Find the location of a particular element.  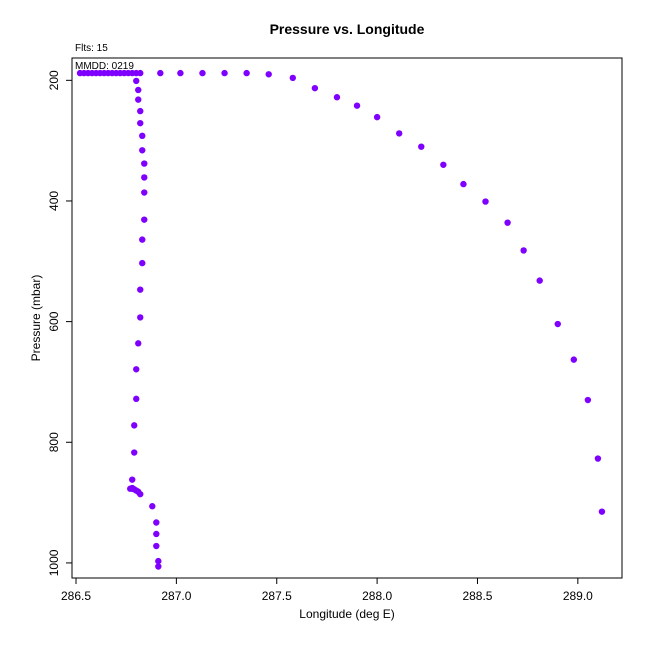

mmdd-annotation: MMDD: 0219 is located at coordinates (104, 66).